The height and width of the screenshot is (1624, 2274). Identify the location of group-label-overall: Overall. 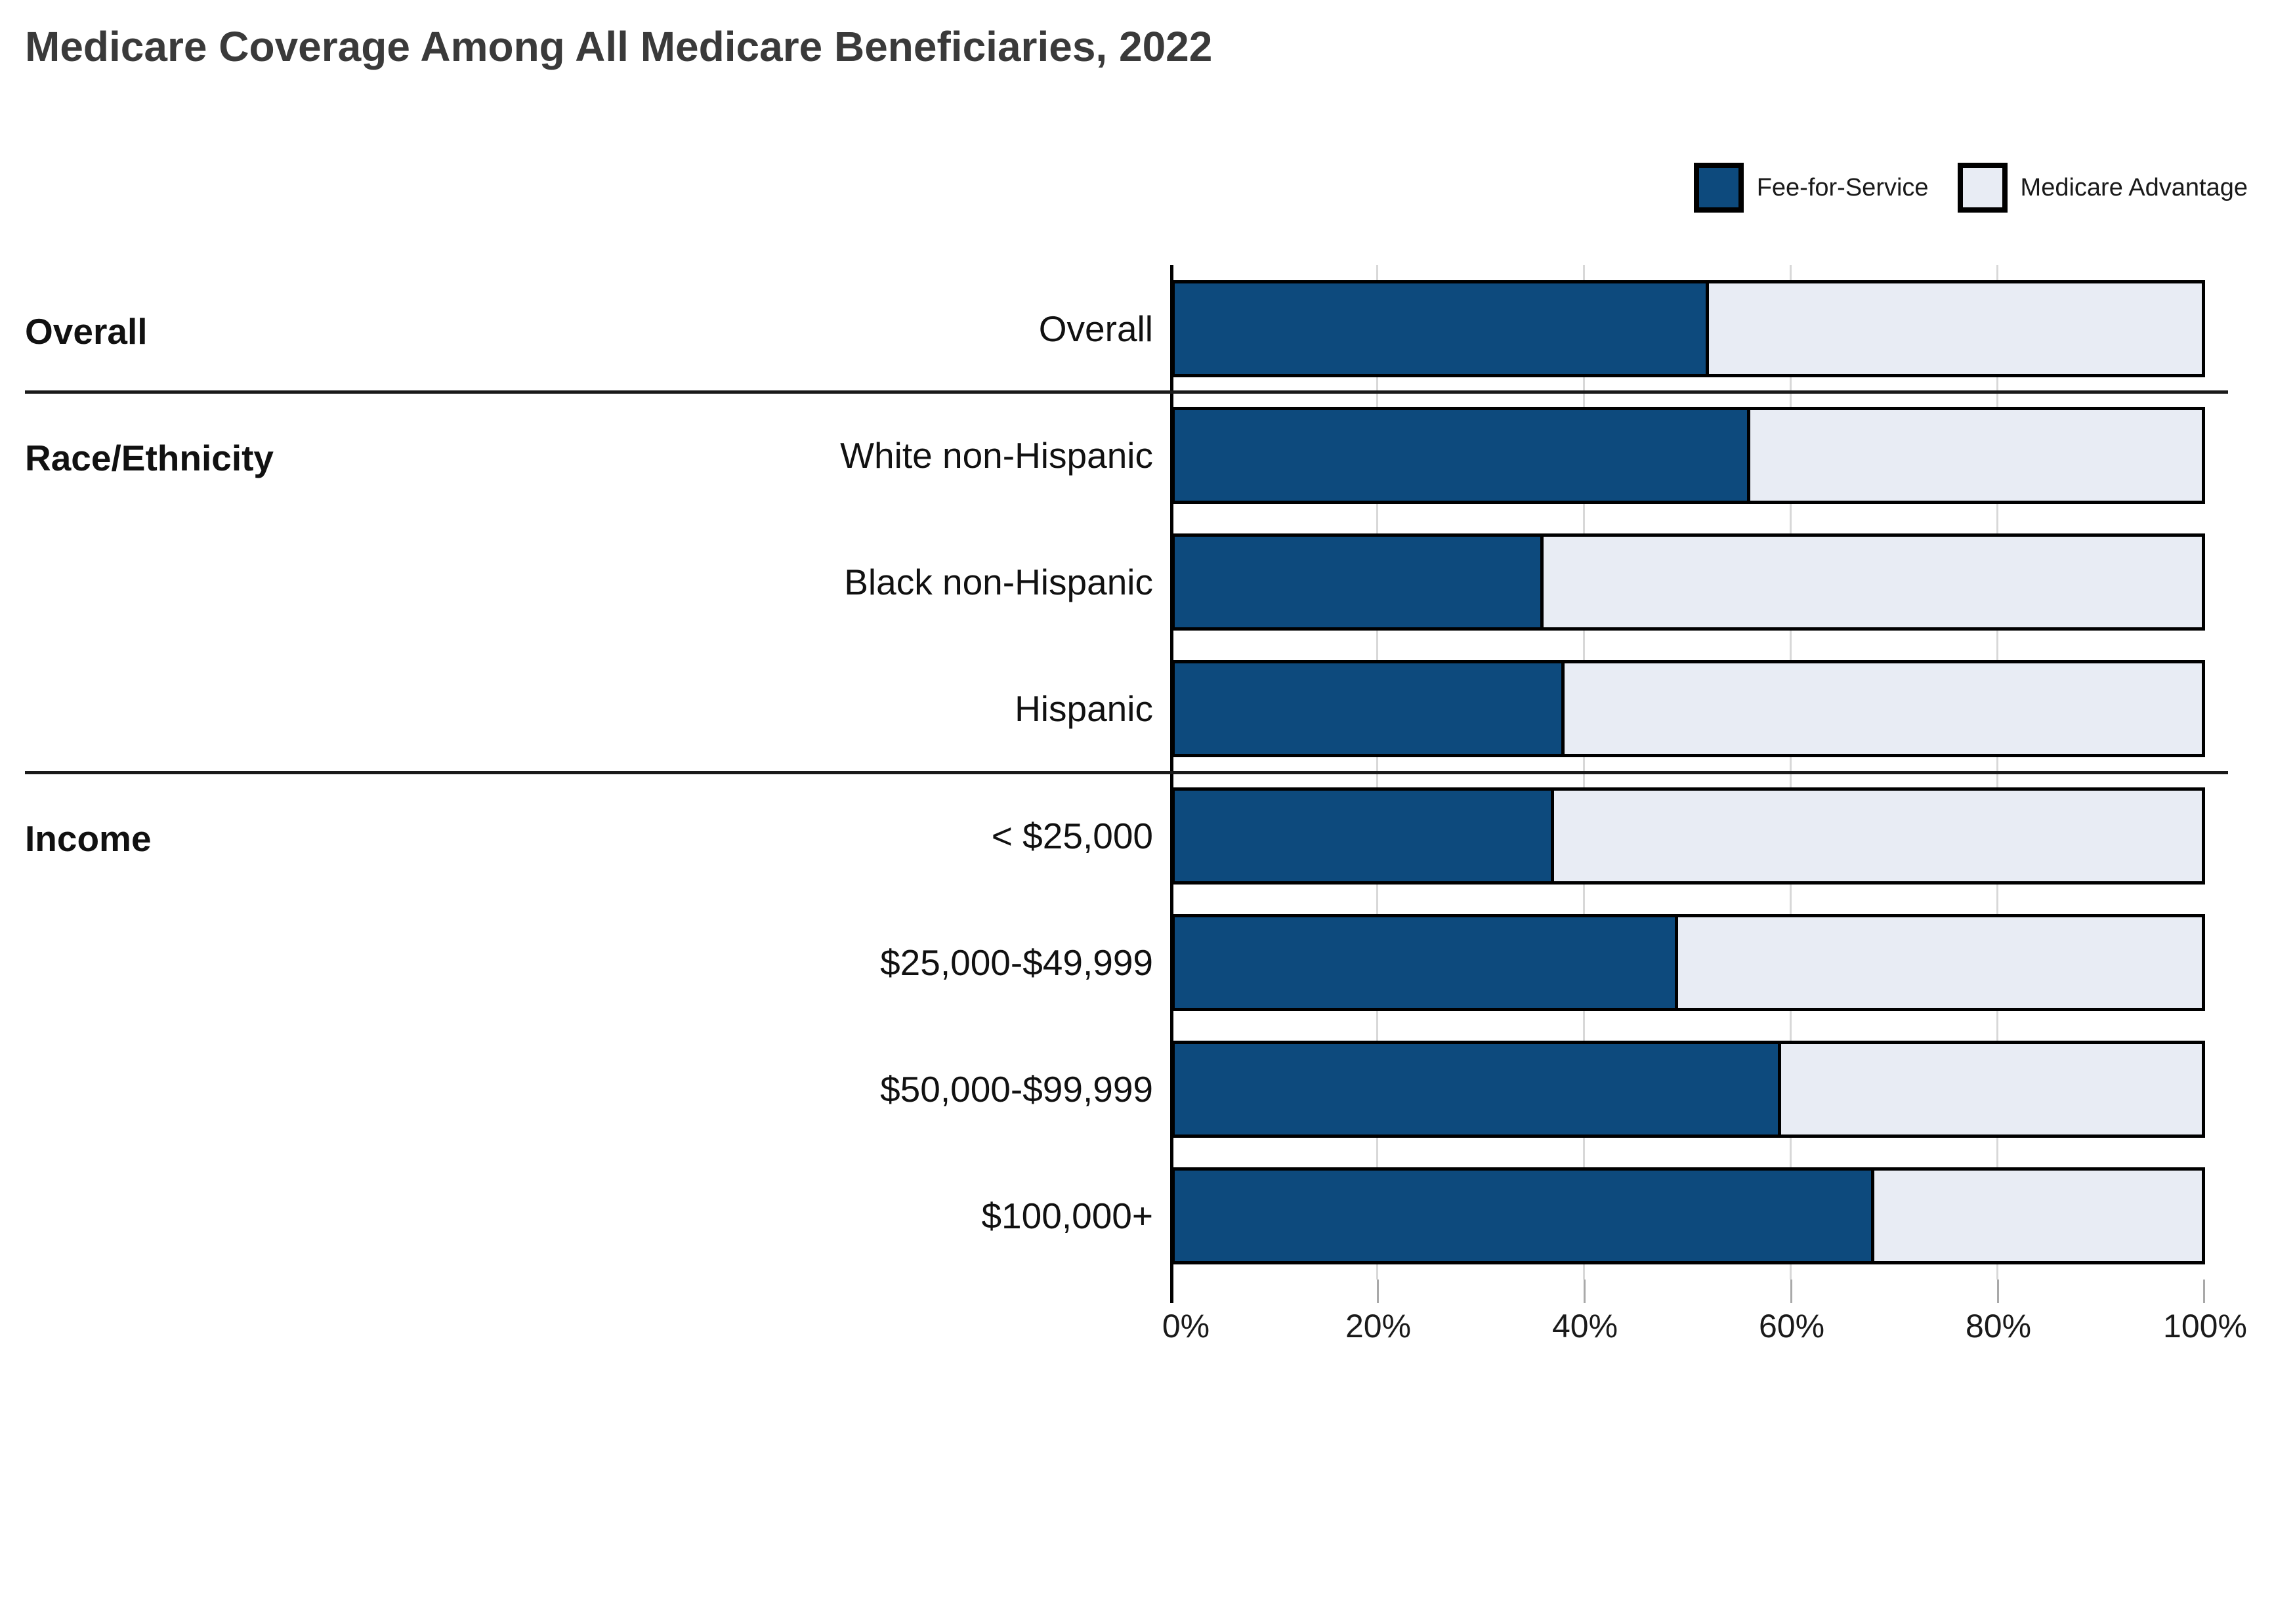
(86, 331).